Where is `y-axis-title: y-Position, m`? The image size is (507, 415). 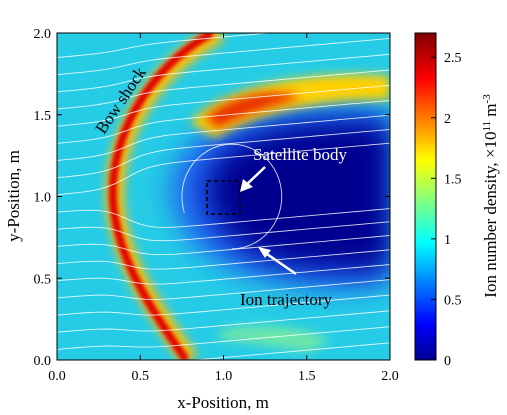
y-axis-title: y-Position, m is located at coordinates (13, 196).